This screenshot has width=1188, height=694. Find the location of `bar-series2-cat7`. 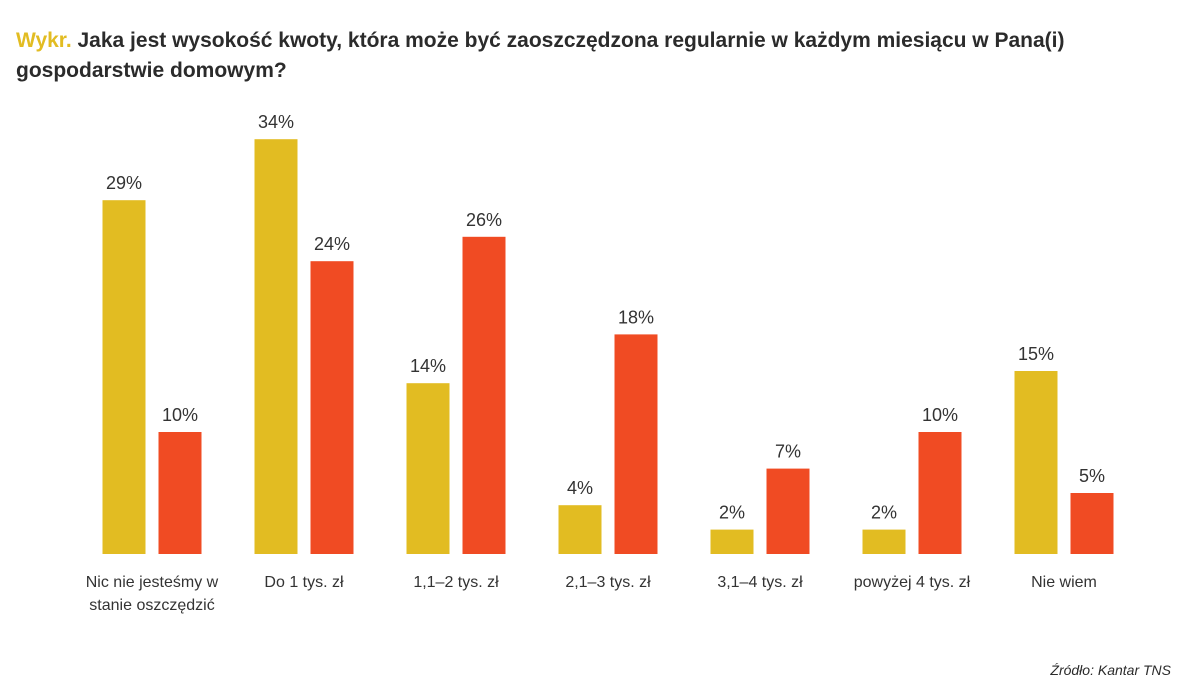

bar-series2-cat7 is located at coordinates (1092, 523).